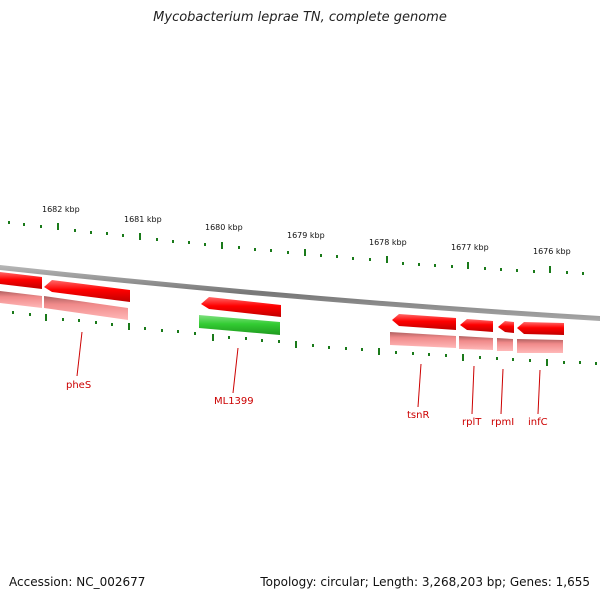 The width and height of the screenshot is (600, 600). I want to click on gene-features, so click(282, 303).